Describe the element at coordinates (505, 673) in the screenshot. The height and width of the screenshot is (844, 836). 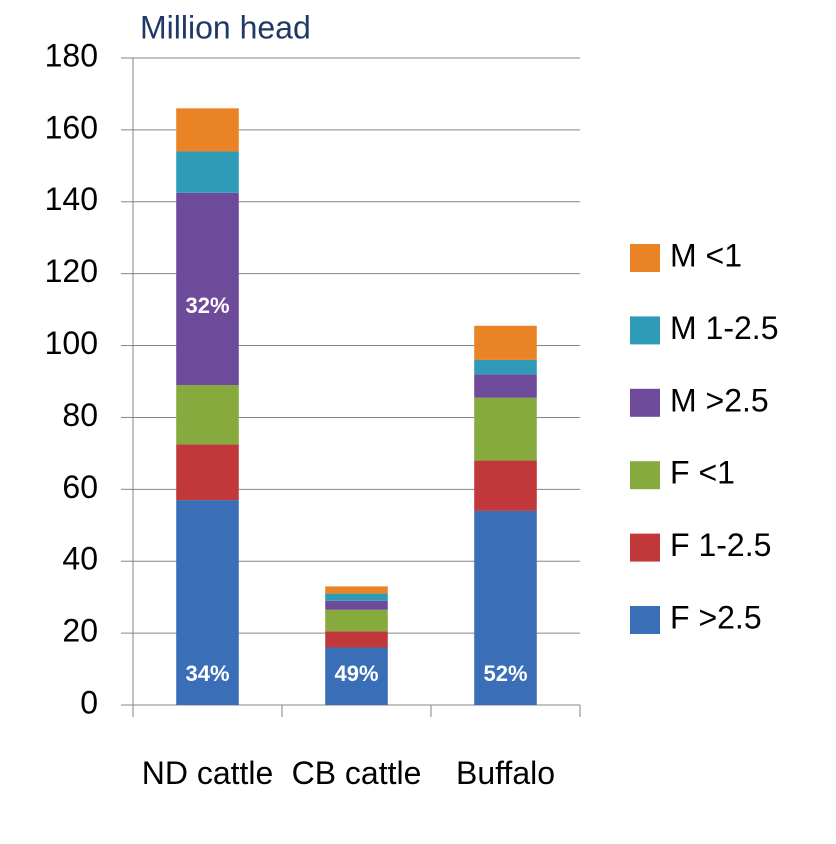
I see `data-label: 52%` at that location.